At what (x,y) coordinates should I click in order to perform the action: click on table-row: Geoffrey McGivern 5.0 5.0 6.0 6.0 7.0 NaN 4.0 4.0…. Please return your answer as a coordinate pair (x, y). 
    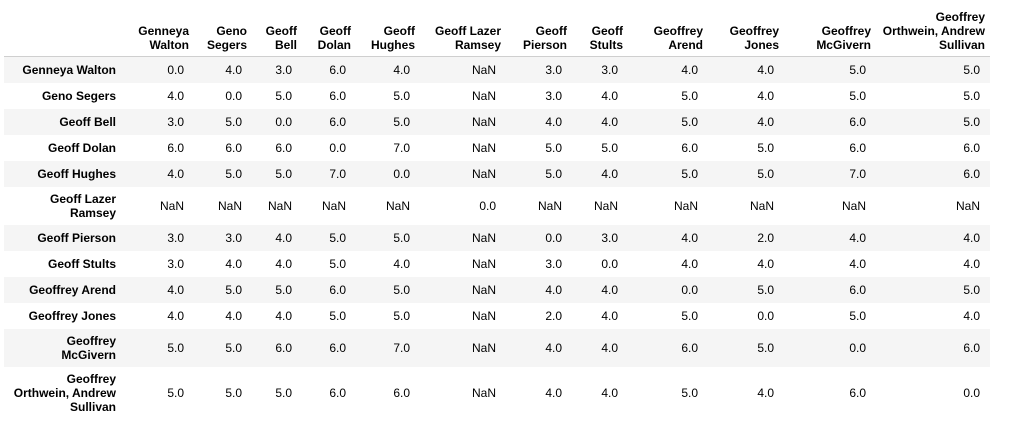
    Looking at the image, I should click on (497, 347).